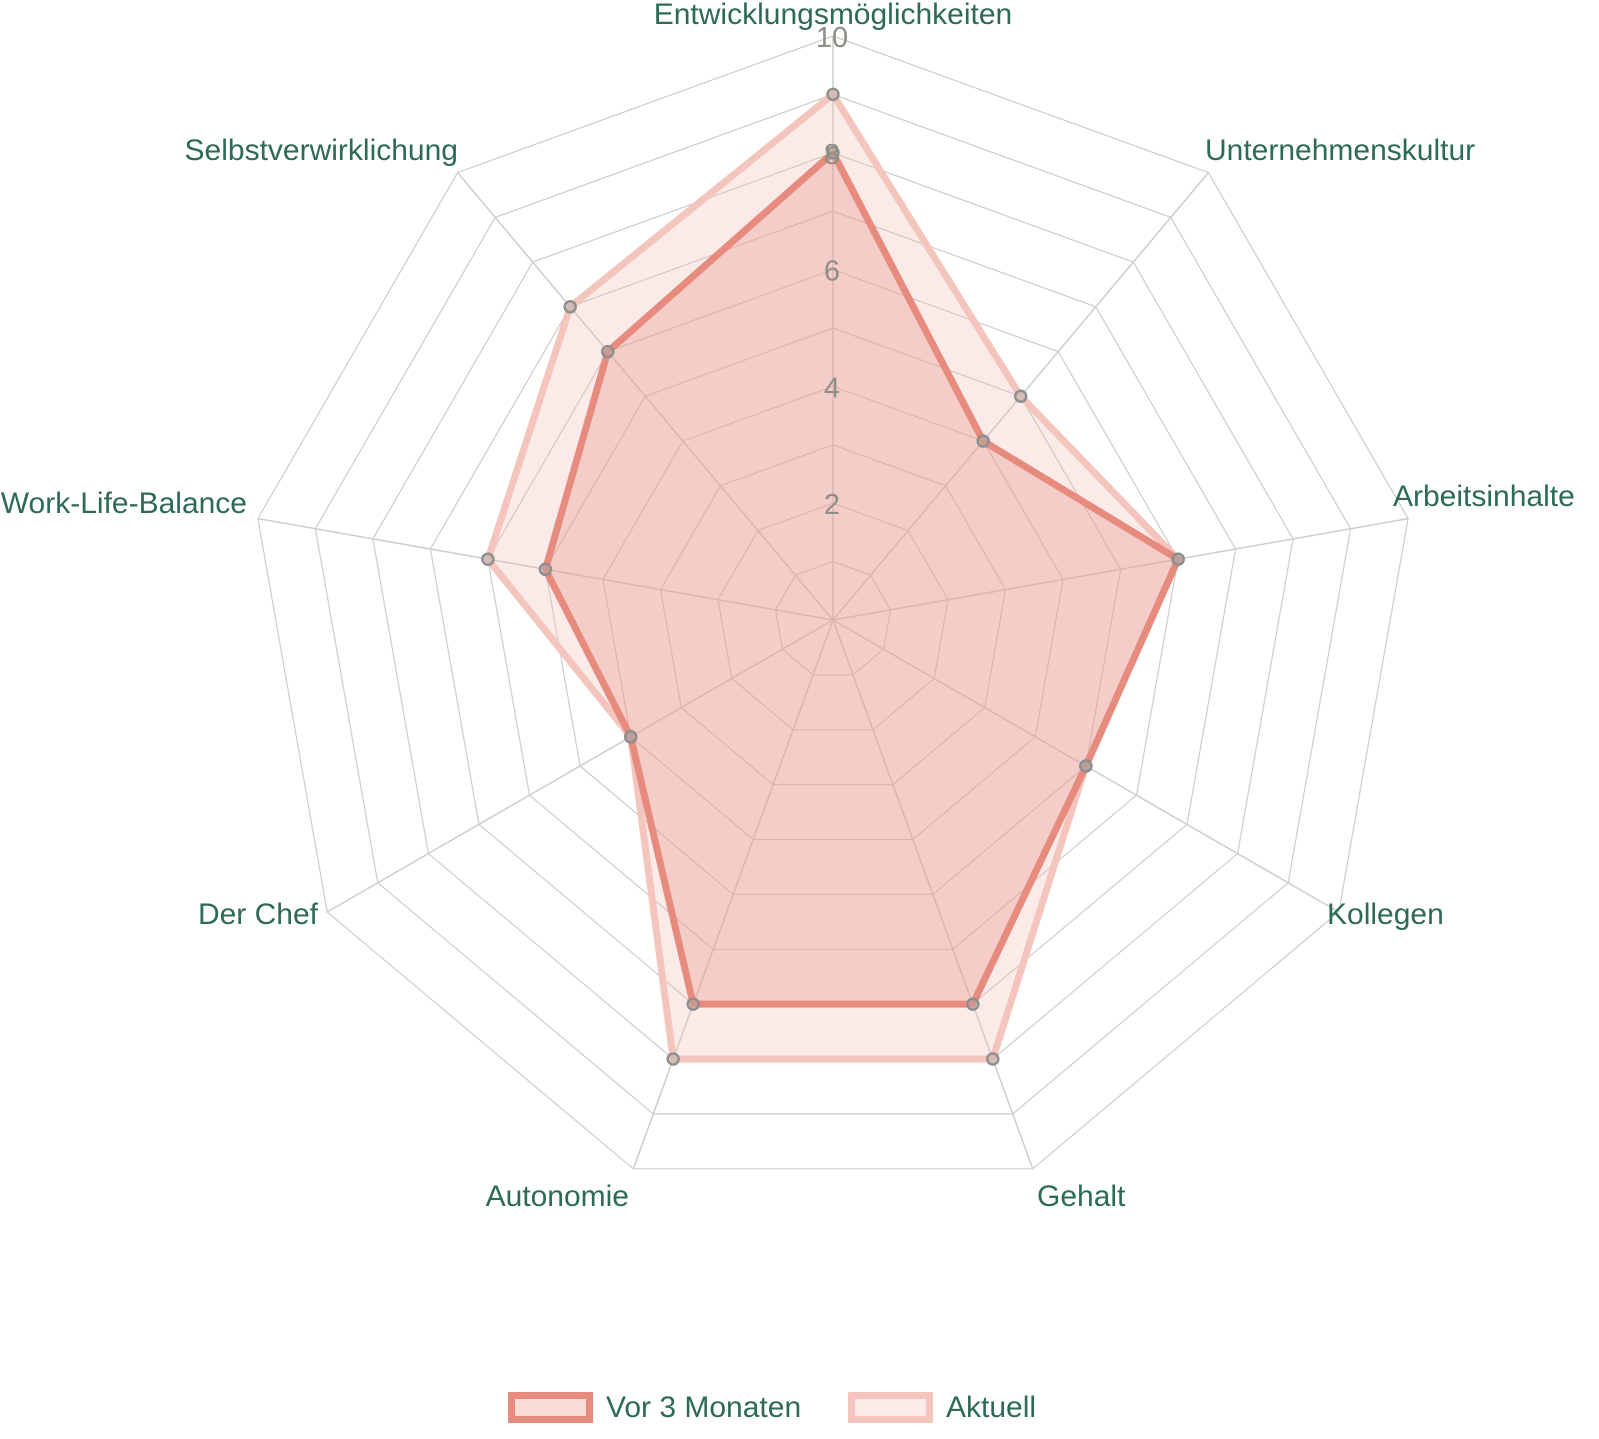 The width and height of the screenshot is (1599, 1439). What do you see at coordinates (942, 1407) in the screenshot?
I see `legend-item-aktuell: Aktuell` at bounding box center [942, 1407].